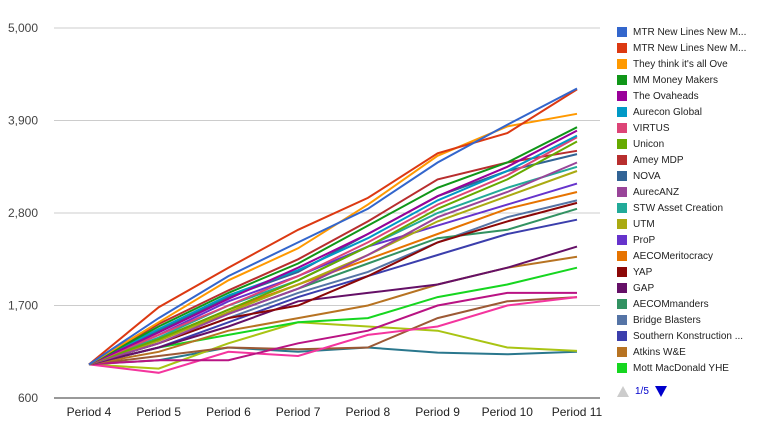  I want to click on y-tick-label: 2,800, so click(23, 213).